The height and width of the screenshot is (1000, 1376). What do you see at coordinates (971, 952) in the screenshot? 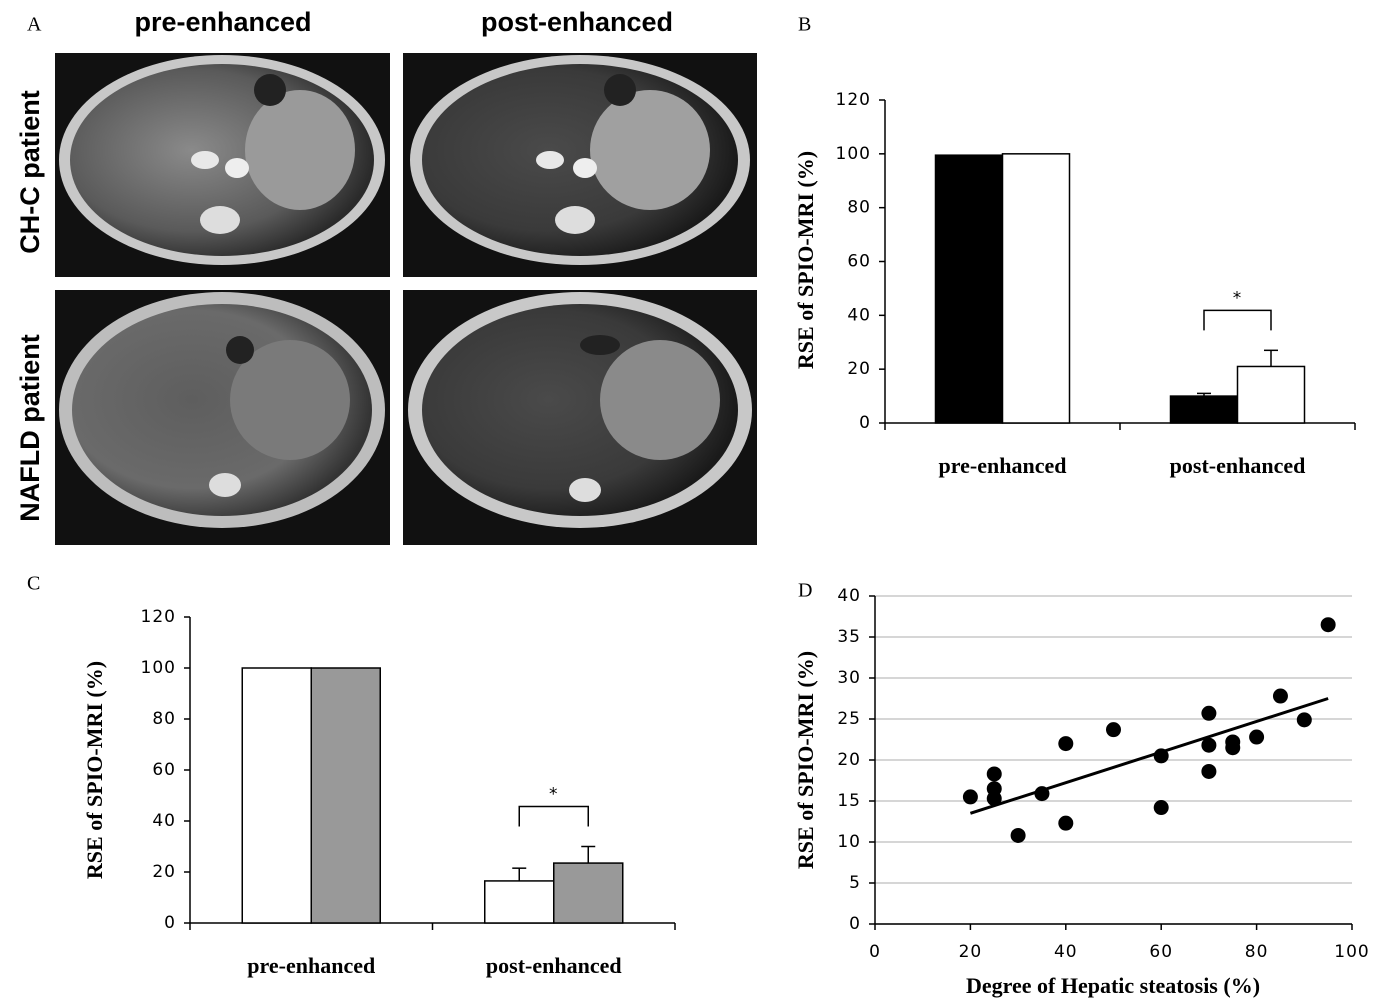
I see `x-tick-label: 20` at bounding box center [971, 952].